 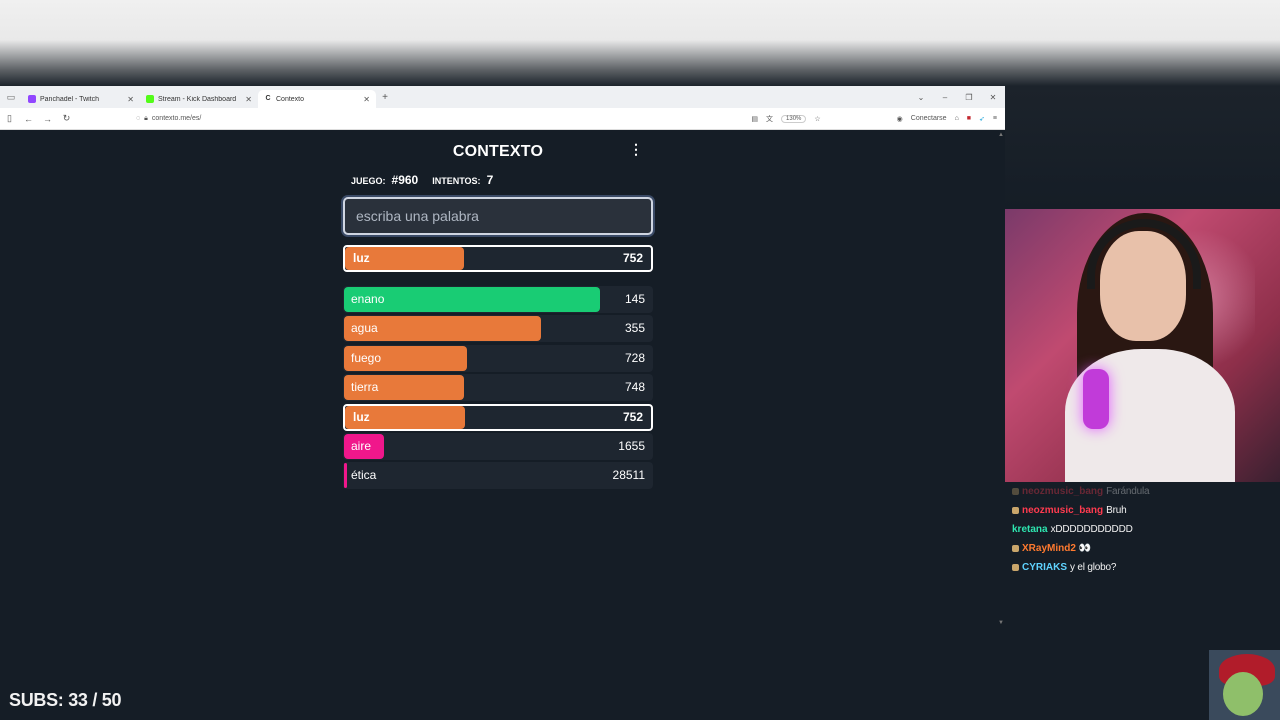 What do you see at coordinates (176, 118) in the screenshot?
I see `url-text: contexto.me/es/` at bounding box center [176, 118].